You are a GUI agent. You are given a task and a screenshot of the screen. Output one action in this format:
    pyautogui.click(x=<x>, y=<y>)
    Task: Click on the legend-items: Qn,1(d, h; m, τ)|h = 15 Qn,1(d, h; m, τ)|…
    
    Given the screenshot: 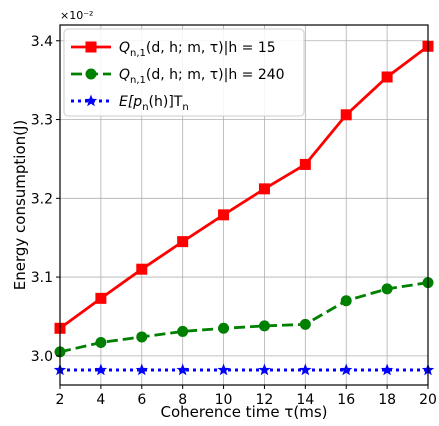 What is the action you would take?
    pyautogui.click(x=178, y=76)
    